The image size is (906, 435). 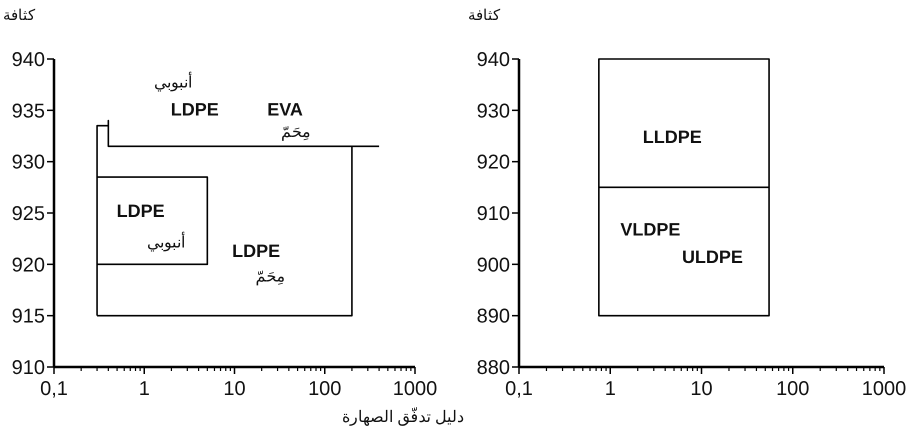 I want to click on annotation: LLDPE, so click(x=672, y=137).